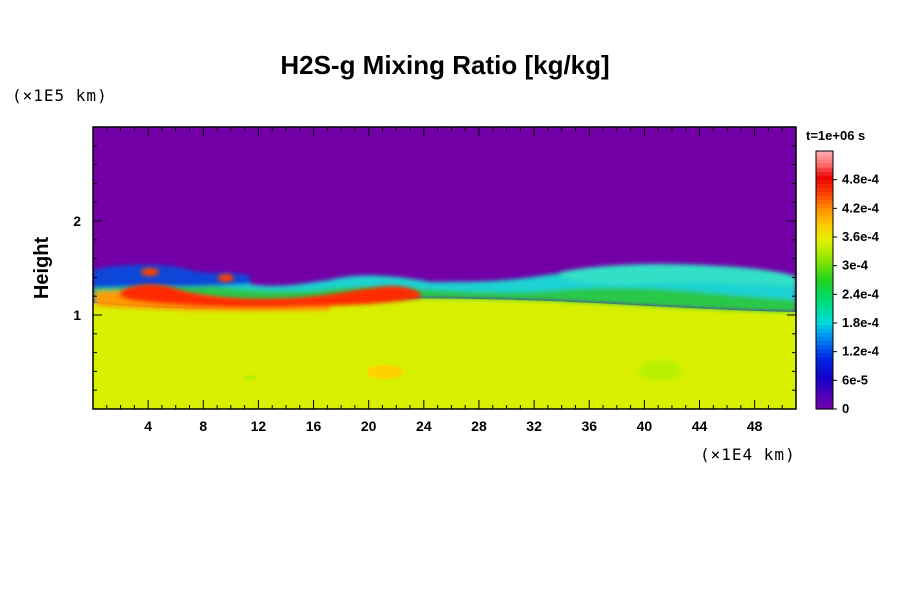 Image resolution: width=900 pixels, height=600 pixels. Describe the element at coordinates (270, 287) in the screenshot. I see `high-concentration-core` at that location.